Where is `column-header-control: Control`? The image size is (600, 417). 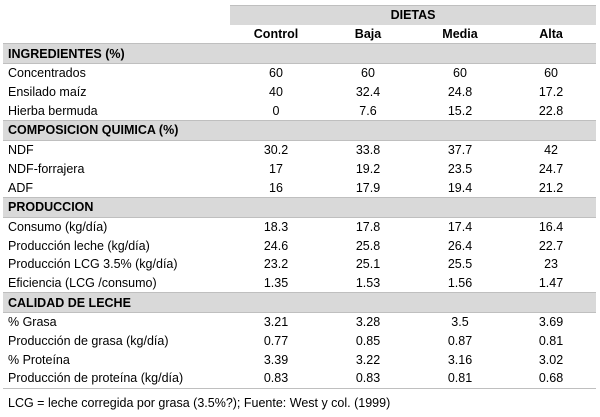 column-header-control: Control is located at coordinates (276, 34).